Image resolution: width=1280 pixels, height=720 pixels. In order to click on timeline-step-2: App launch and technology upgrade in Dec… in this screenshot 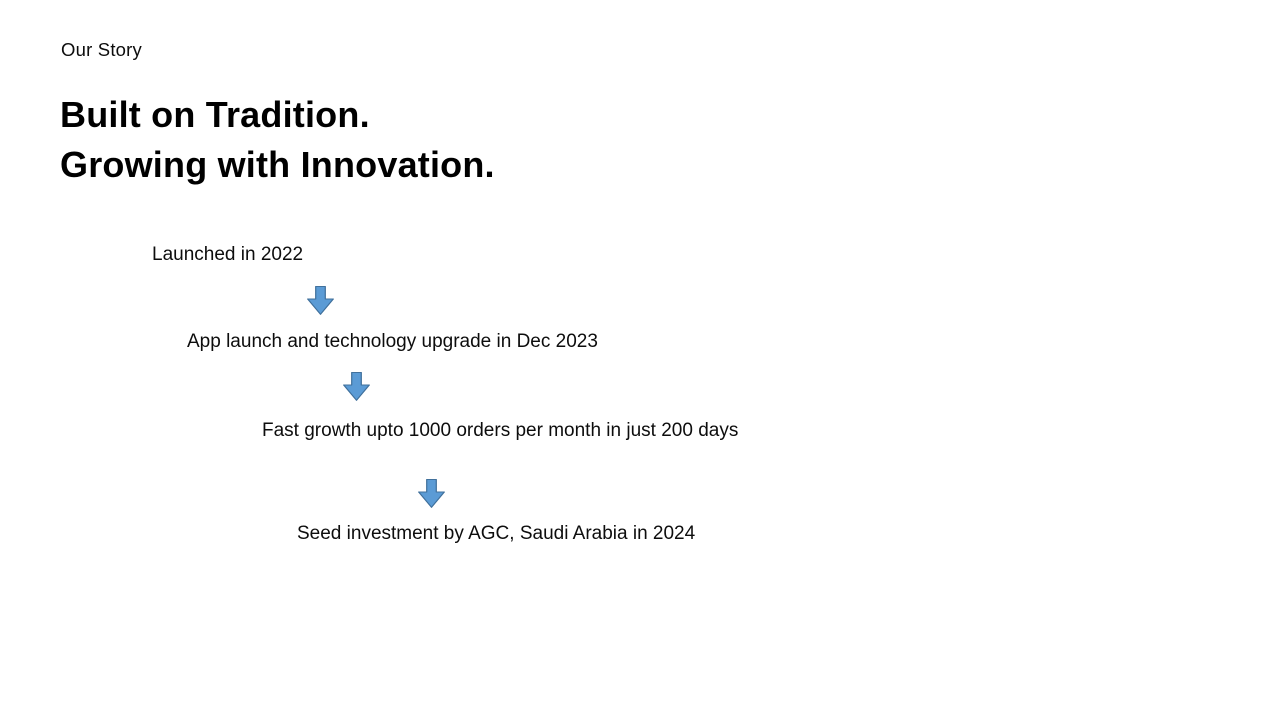, I will do `click(392, 341)`.